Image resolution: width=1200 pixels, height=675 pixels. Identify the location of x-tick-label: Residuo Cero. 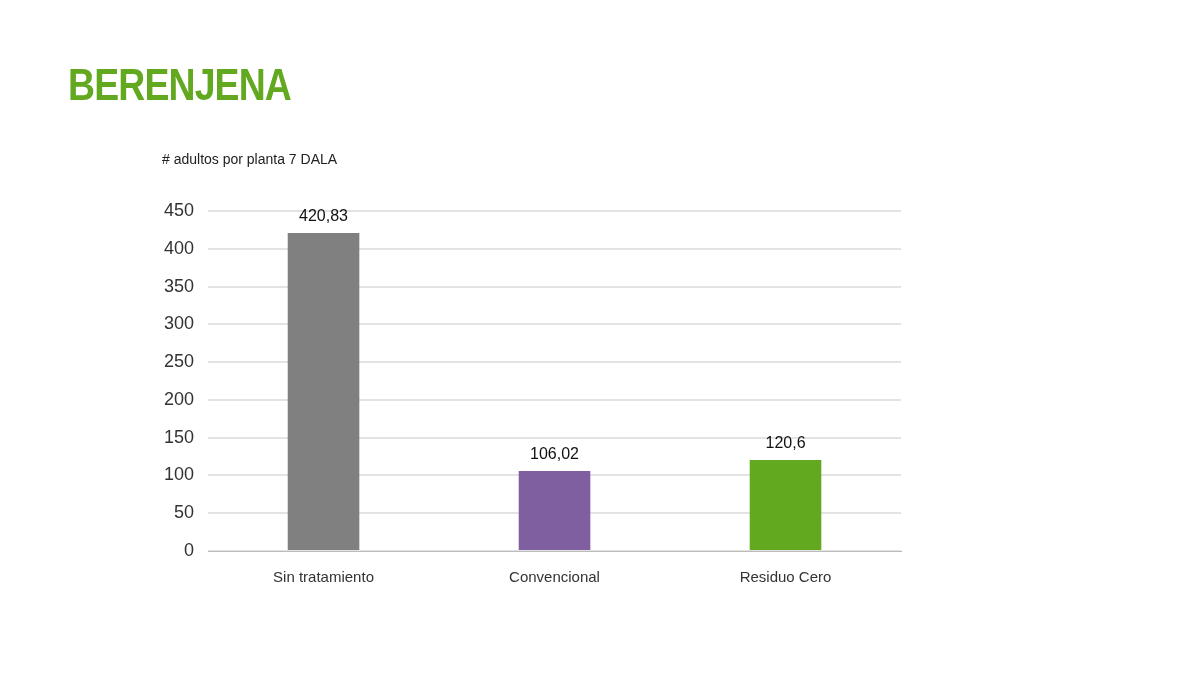
(785, 577).